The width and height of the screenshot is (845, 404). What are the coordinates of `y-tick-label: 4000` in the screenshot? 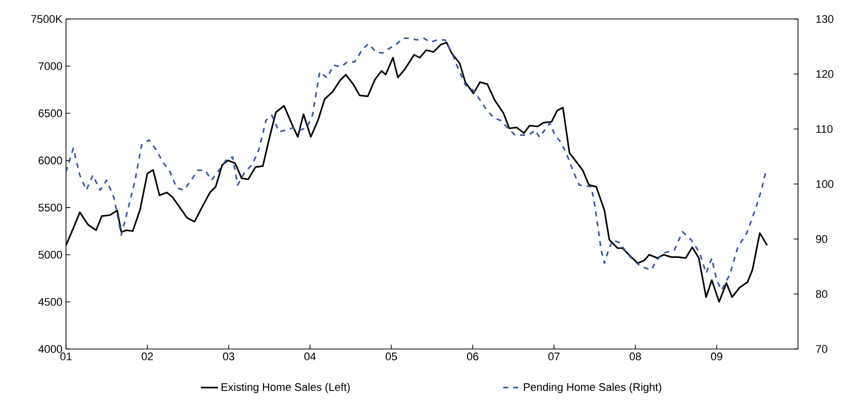 It's located at (50, 349).